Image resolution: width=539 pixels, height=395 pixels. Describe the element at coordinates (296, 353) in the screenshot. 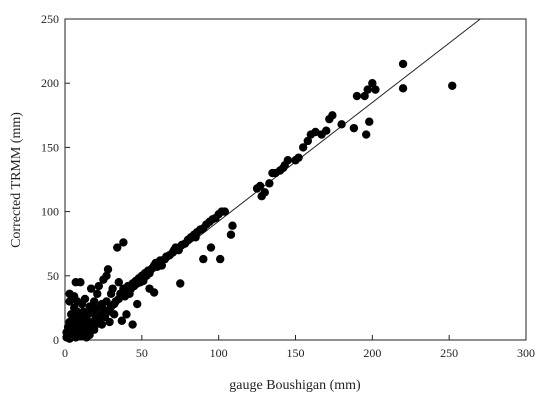

I see `x-tick-label: 150` at that location.